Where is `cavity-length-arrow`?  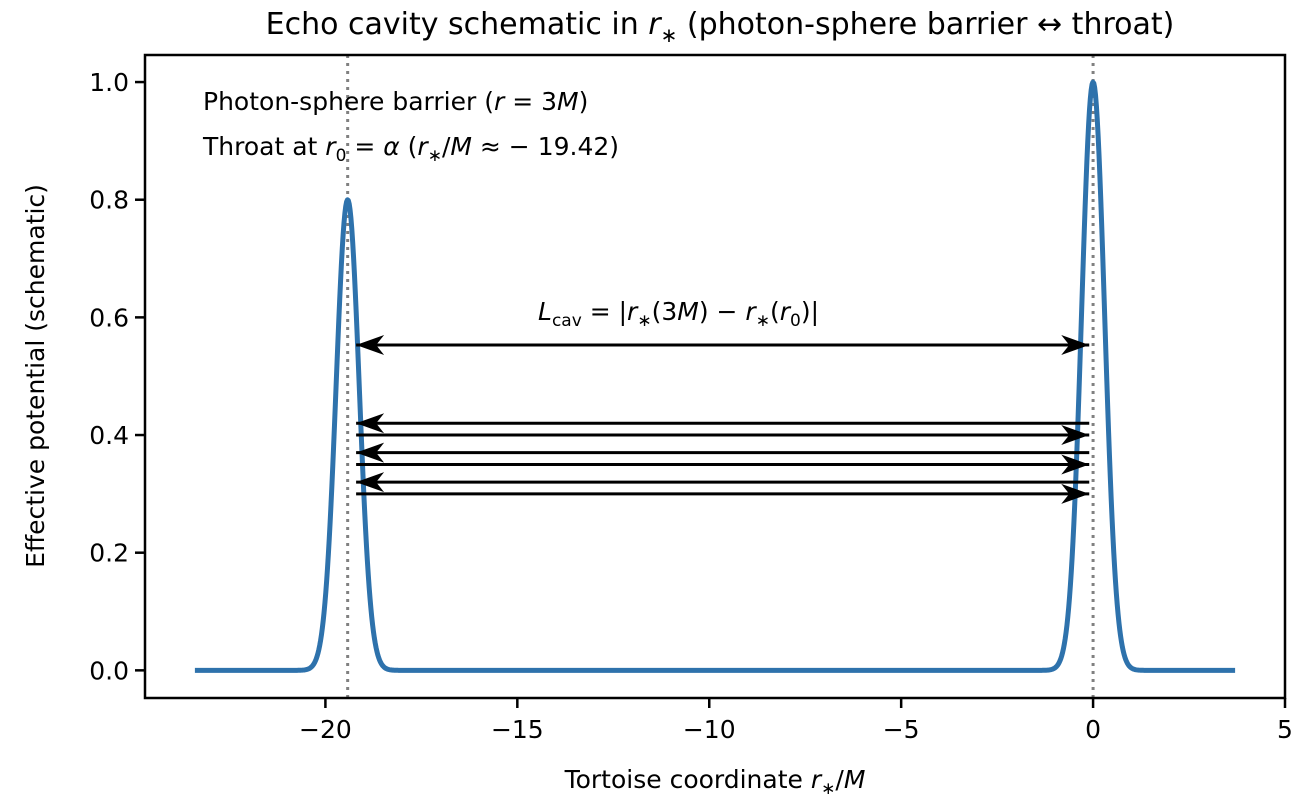 cavity-length-arrow is located at coordinates (723, 345).